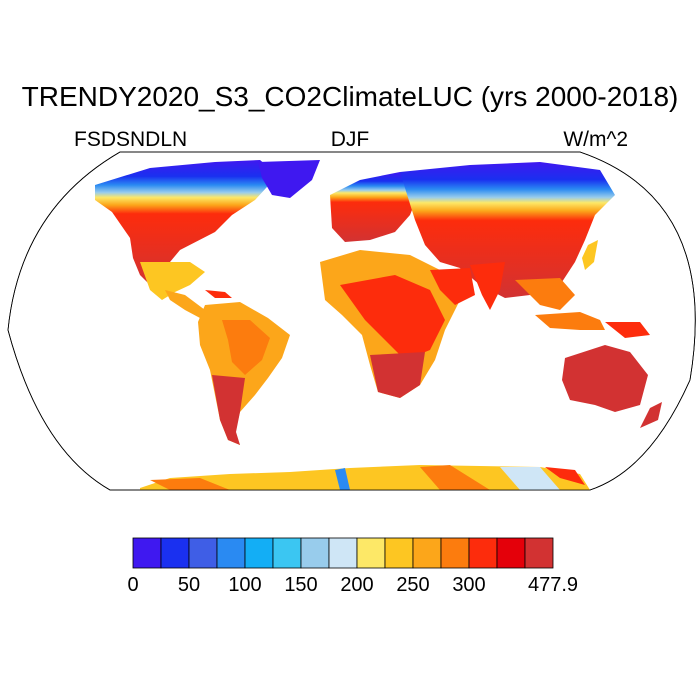  Describe the element at coordinates (186, 222) in the screenshot. I see `north-america-region` at that location.